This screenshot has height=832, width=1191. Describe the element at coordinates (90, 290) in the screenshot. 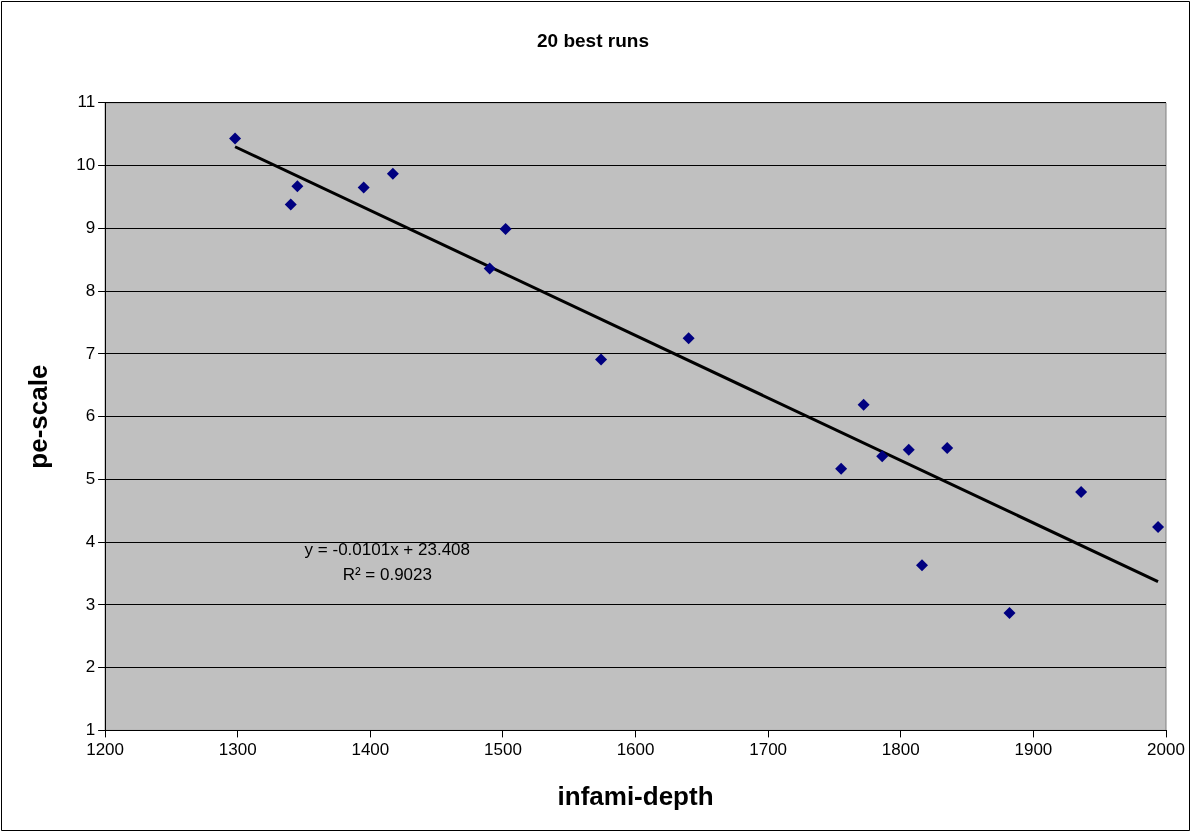

I see `y-tick-label: 8` at that location.